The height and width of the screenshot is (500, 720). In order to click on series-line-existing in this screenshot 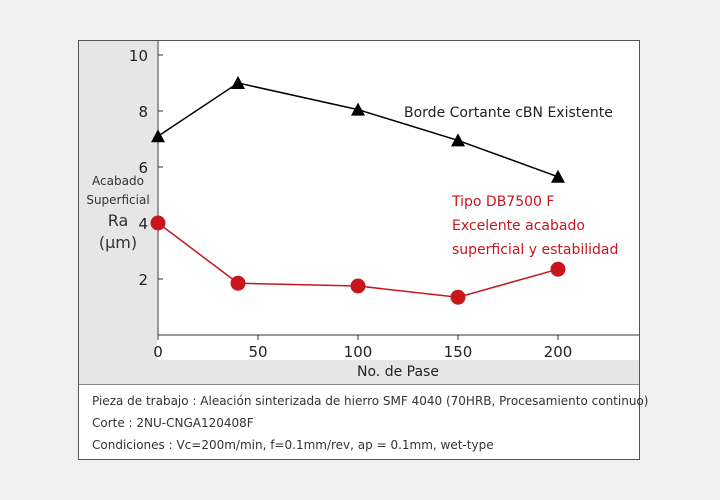, I will do `click(358, 130)`.